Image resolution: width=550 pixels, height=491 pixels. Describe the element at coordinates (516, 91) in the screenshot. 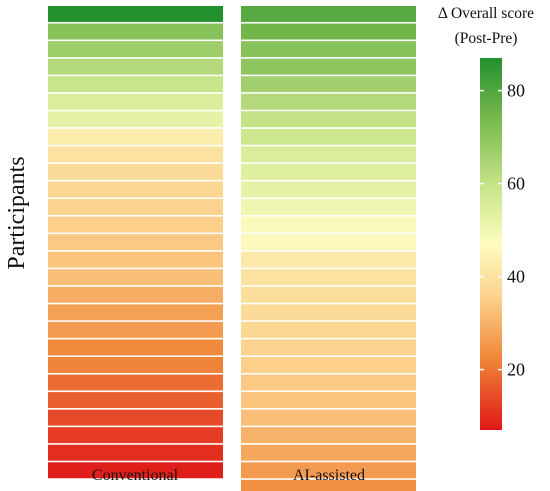

I see `colorbar-tick-label: 80` at that location.